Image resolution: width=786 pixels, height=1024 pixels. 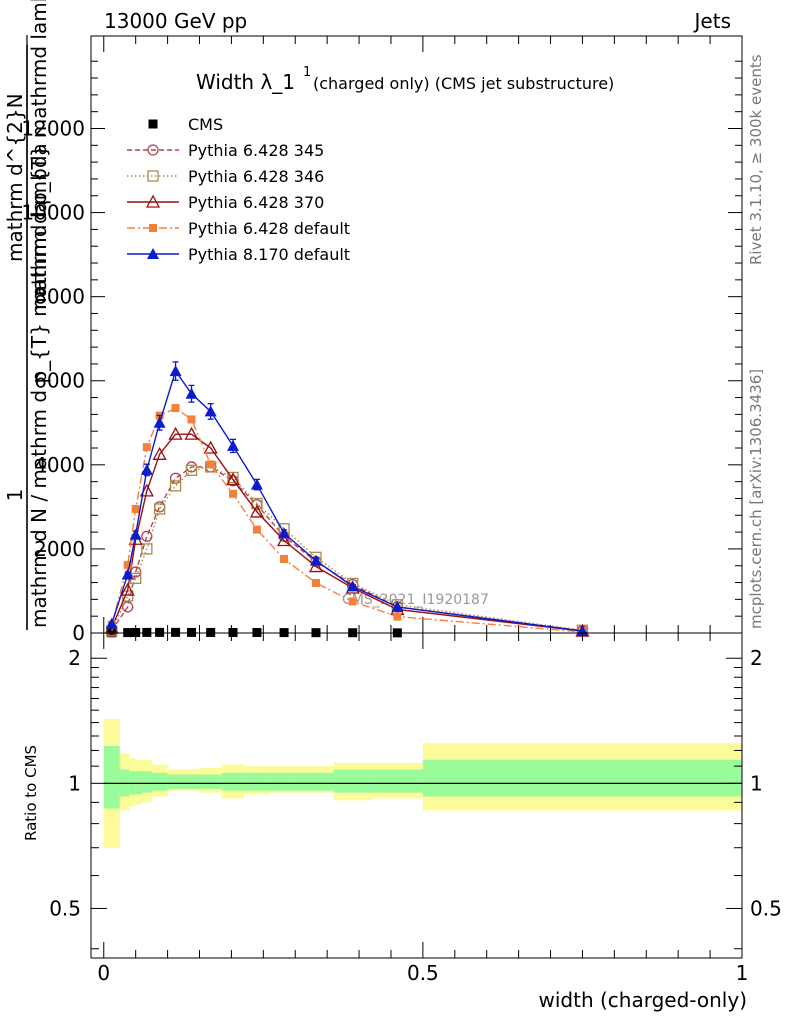 I want to click on x-axis-label: width (charged-only), so click(x=643, y=1000).